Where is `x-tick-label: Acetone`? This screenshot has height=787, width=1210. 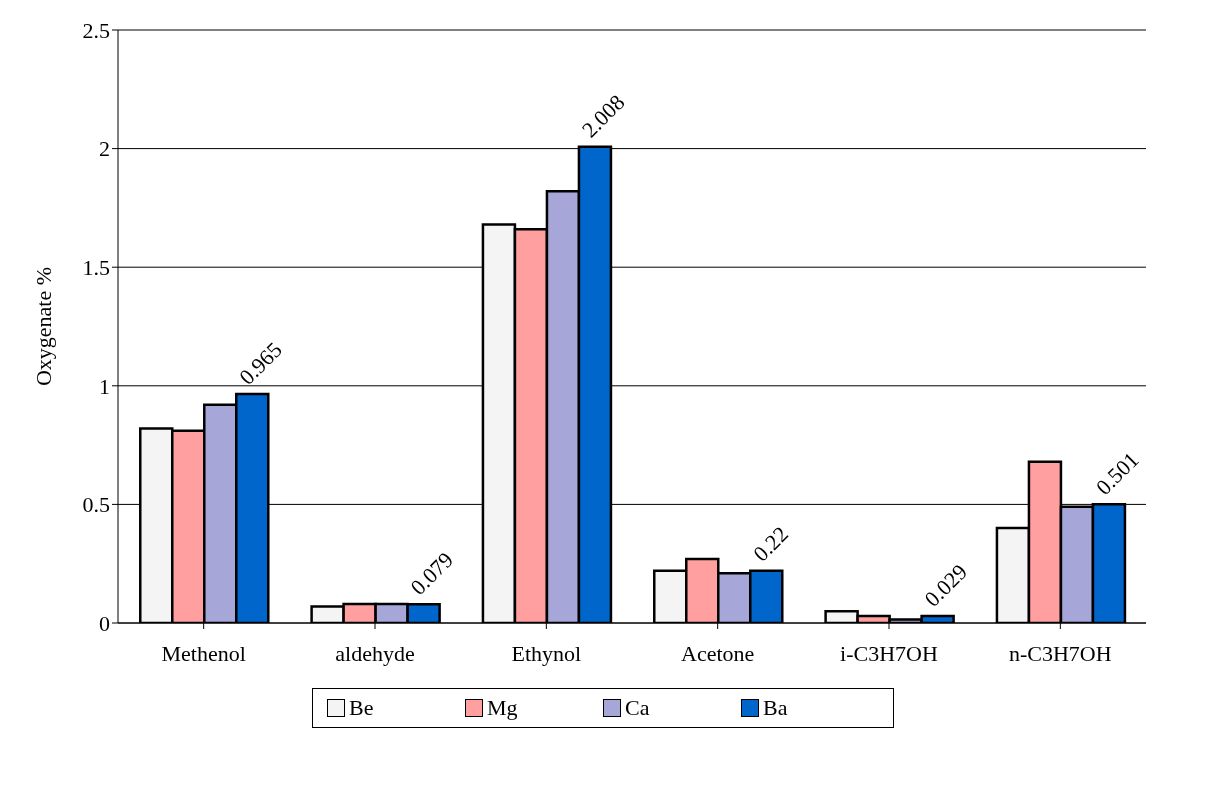
x-tick-label: Acetone is located at coordinates (718, 653).